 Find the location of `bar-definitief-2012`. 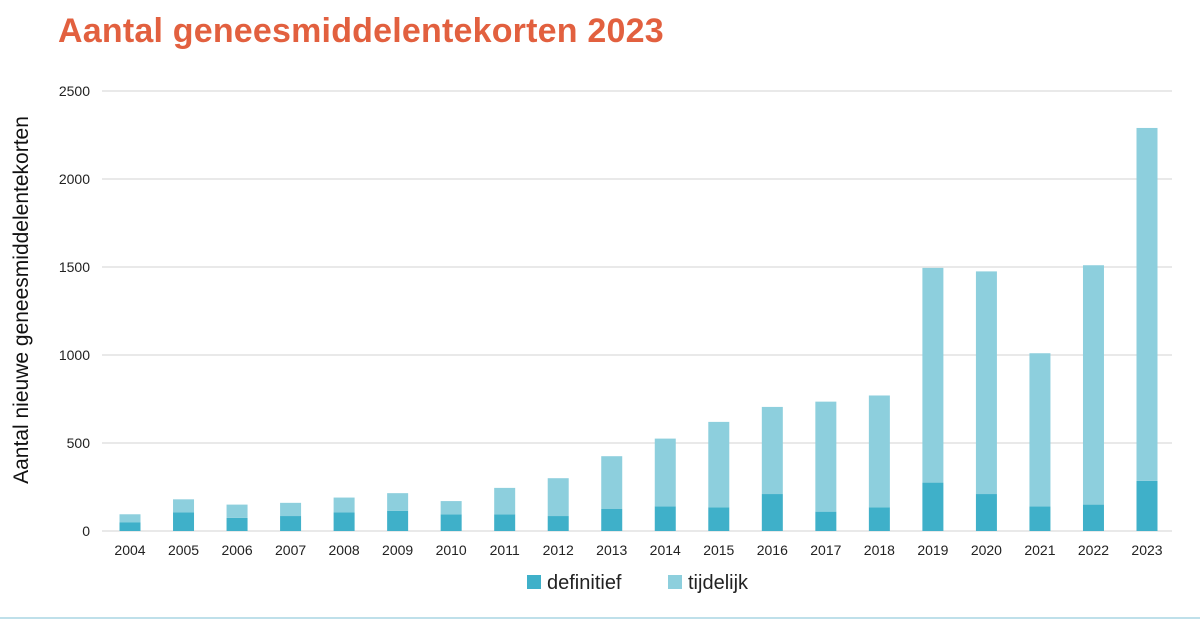

bar-definitief-2012 is located at coordinates (558, 523).